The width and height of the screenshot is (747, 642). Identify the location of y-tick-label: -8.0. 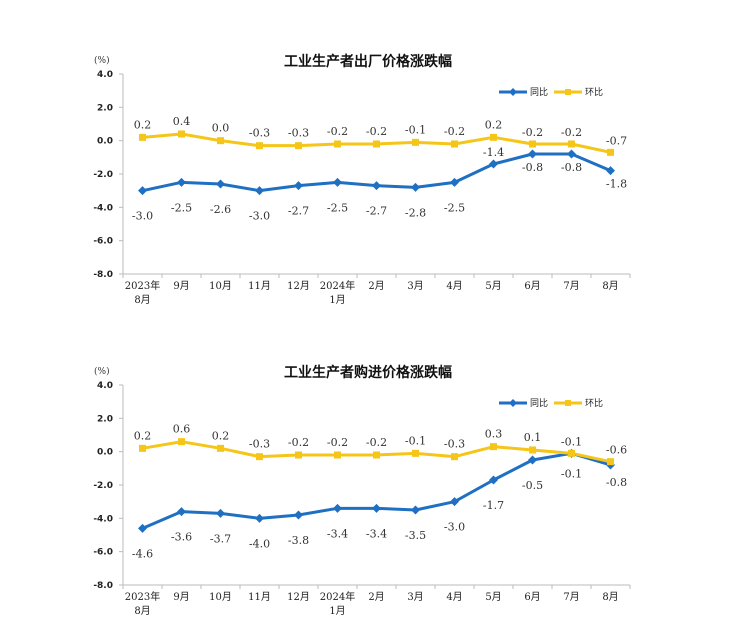
(103, 275).